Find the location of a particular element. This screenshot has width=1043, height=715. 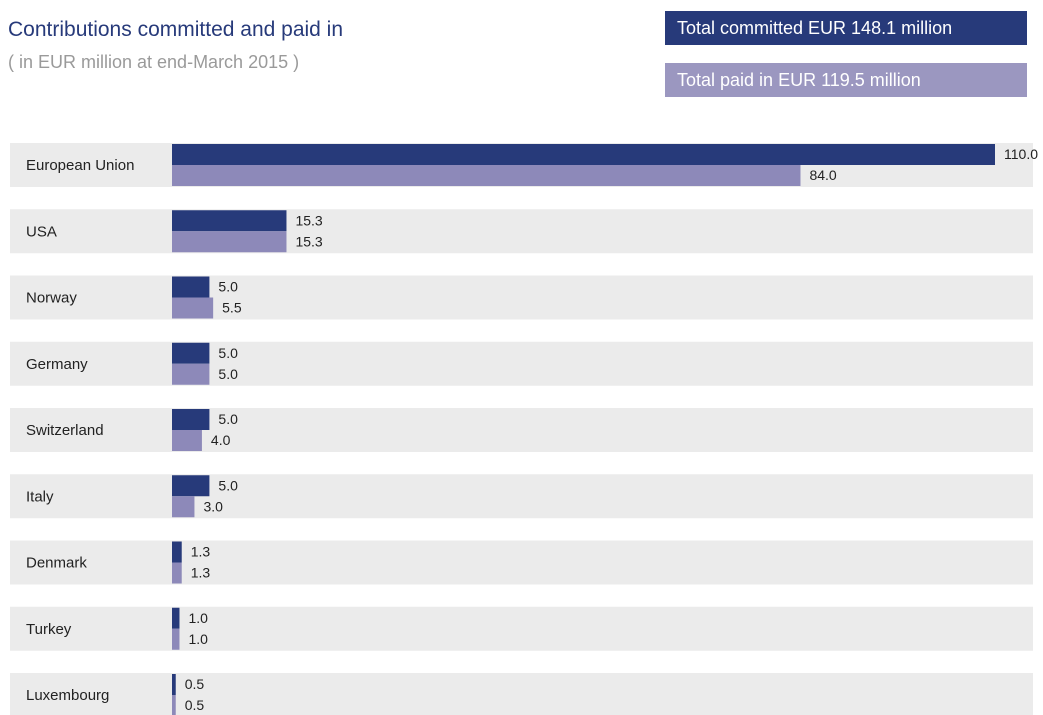

category-label-norway: Norway is located at coordinates (51, 298).